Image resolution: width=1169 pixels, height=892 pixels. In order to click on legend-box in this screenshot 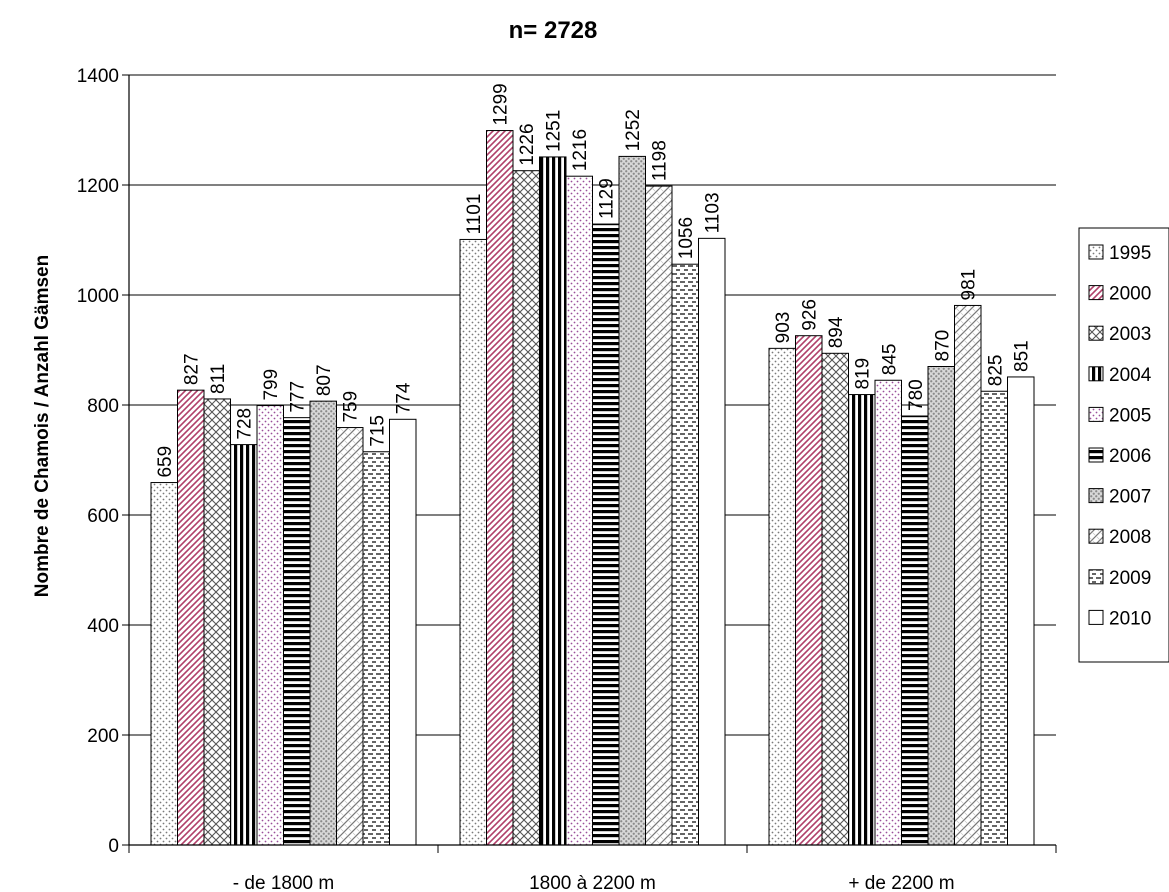, I will do `click(1123, 445)`.